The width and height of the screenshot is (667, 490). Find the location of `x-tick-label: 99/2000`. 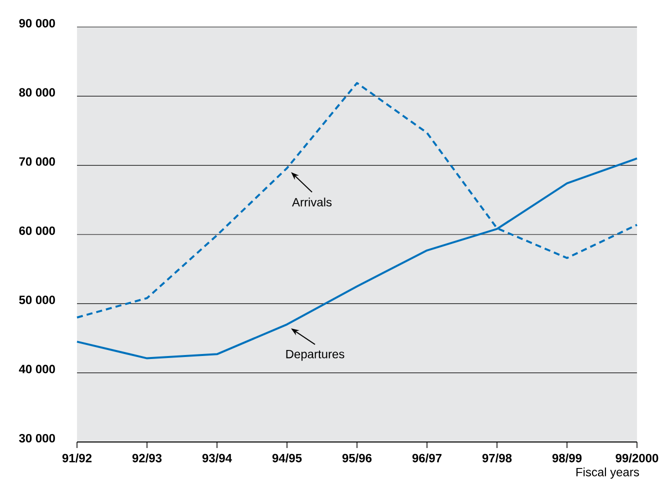

x-tick-label: 99/2000 is located at coordinates (637, 458).